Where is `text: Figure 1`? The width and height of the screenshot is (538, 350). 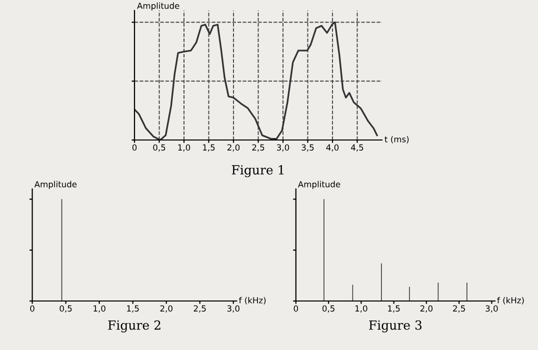
text: Figure 1 is located at coordinates (258, 171).